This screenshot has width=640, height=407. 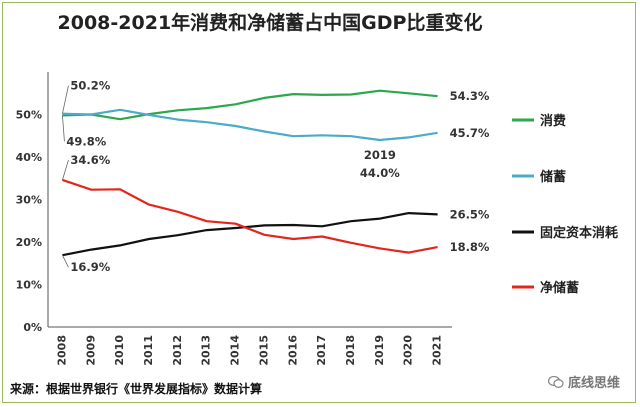 What do you see at coordinates (86, 141) in the screenshot?
I see `data-label: 49.8%` at bounding box center [86, 141].